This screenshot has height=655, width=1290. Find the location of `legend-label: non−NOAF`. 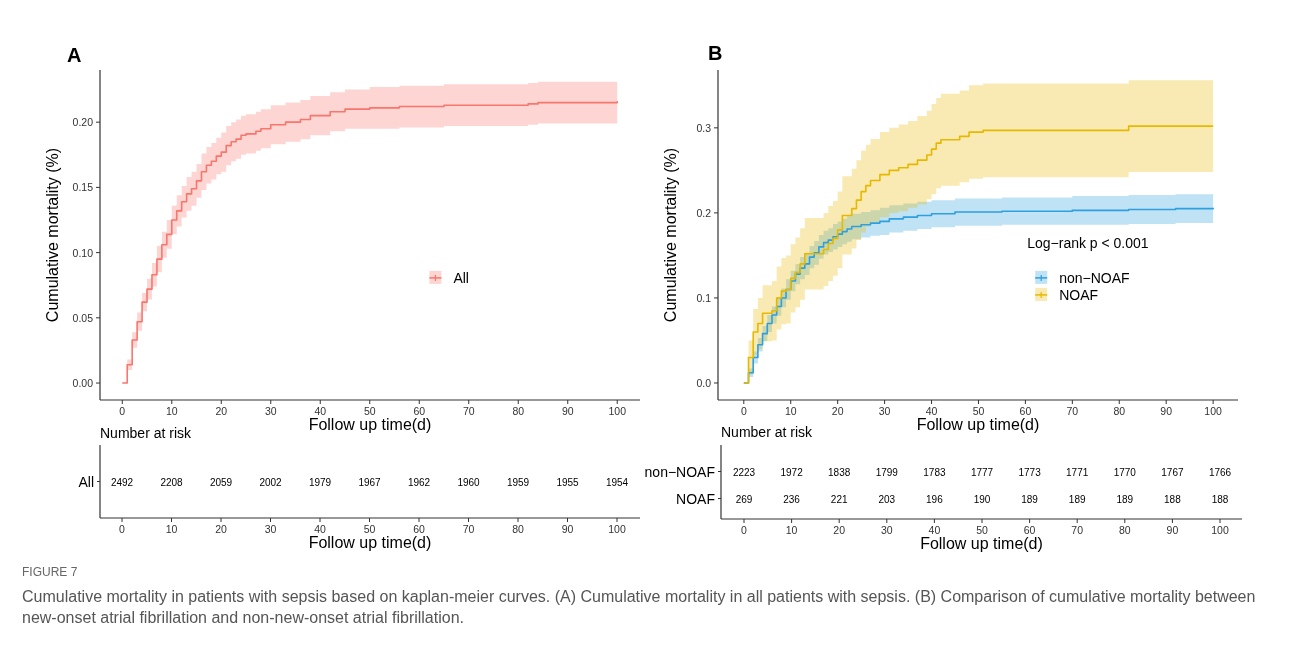

legend-label: non−NOAF is located at coordinates (1094, 277).